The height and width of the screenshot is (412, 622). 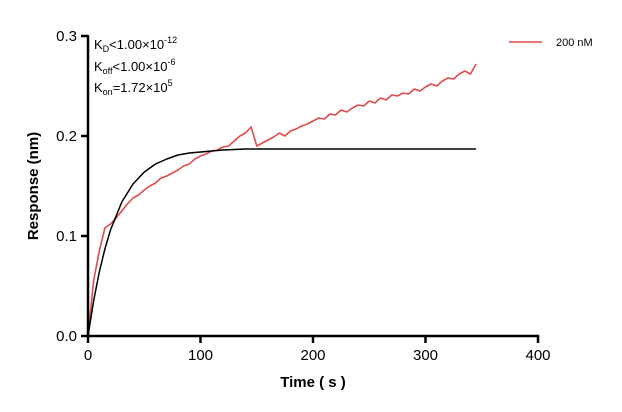 What do you see at coordinates (135, 44) in the screenshot?
I see `kd-annotation: KD<1.00×10-12` at bounding box center [135, 44].